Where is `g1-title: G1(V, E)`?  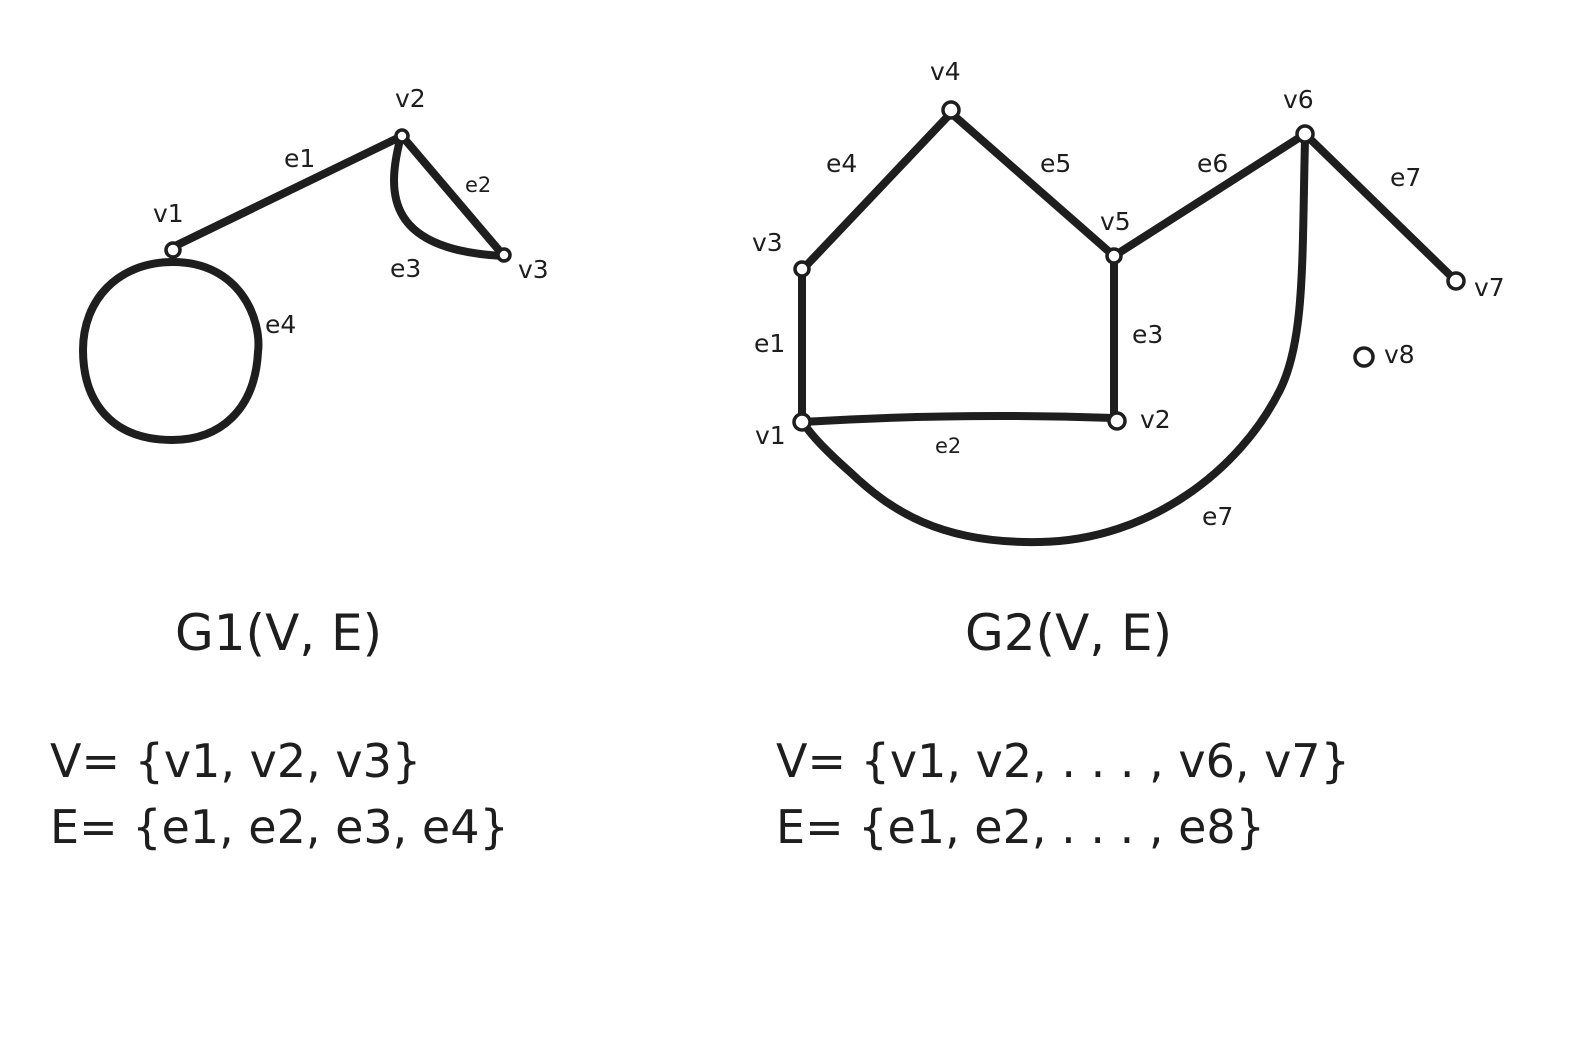 g1-title: G1(V, E) is located at coordinates (278, 633).